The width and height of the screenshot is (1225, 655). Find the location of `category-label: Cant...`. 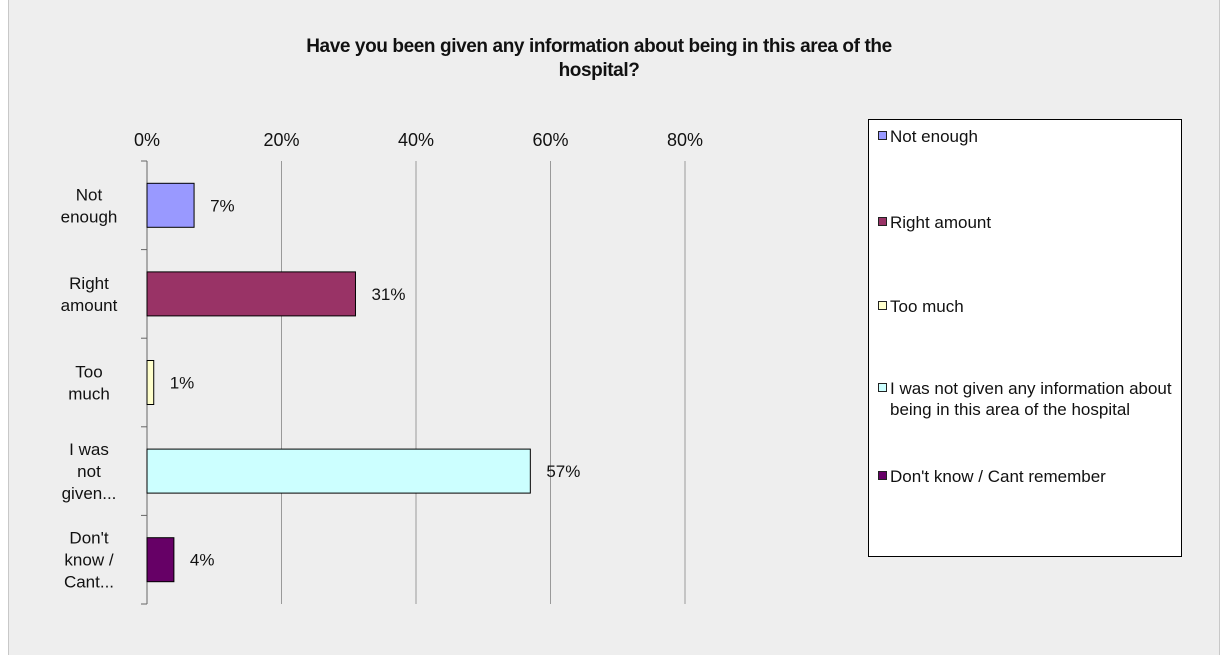

category-label: Cant... is located at coordinates (89, 582).